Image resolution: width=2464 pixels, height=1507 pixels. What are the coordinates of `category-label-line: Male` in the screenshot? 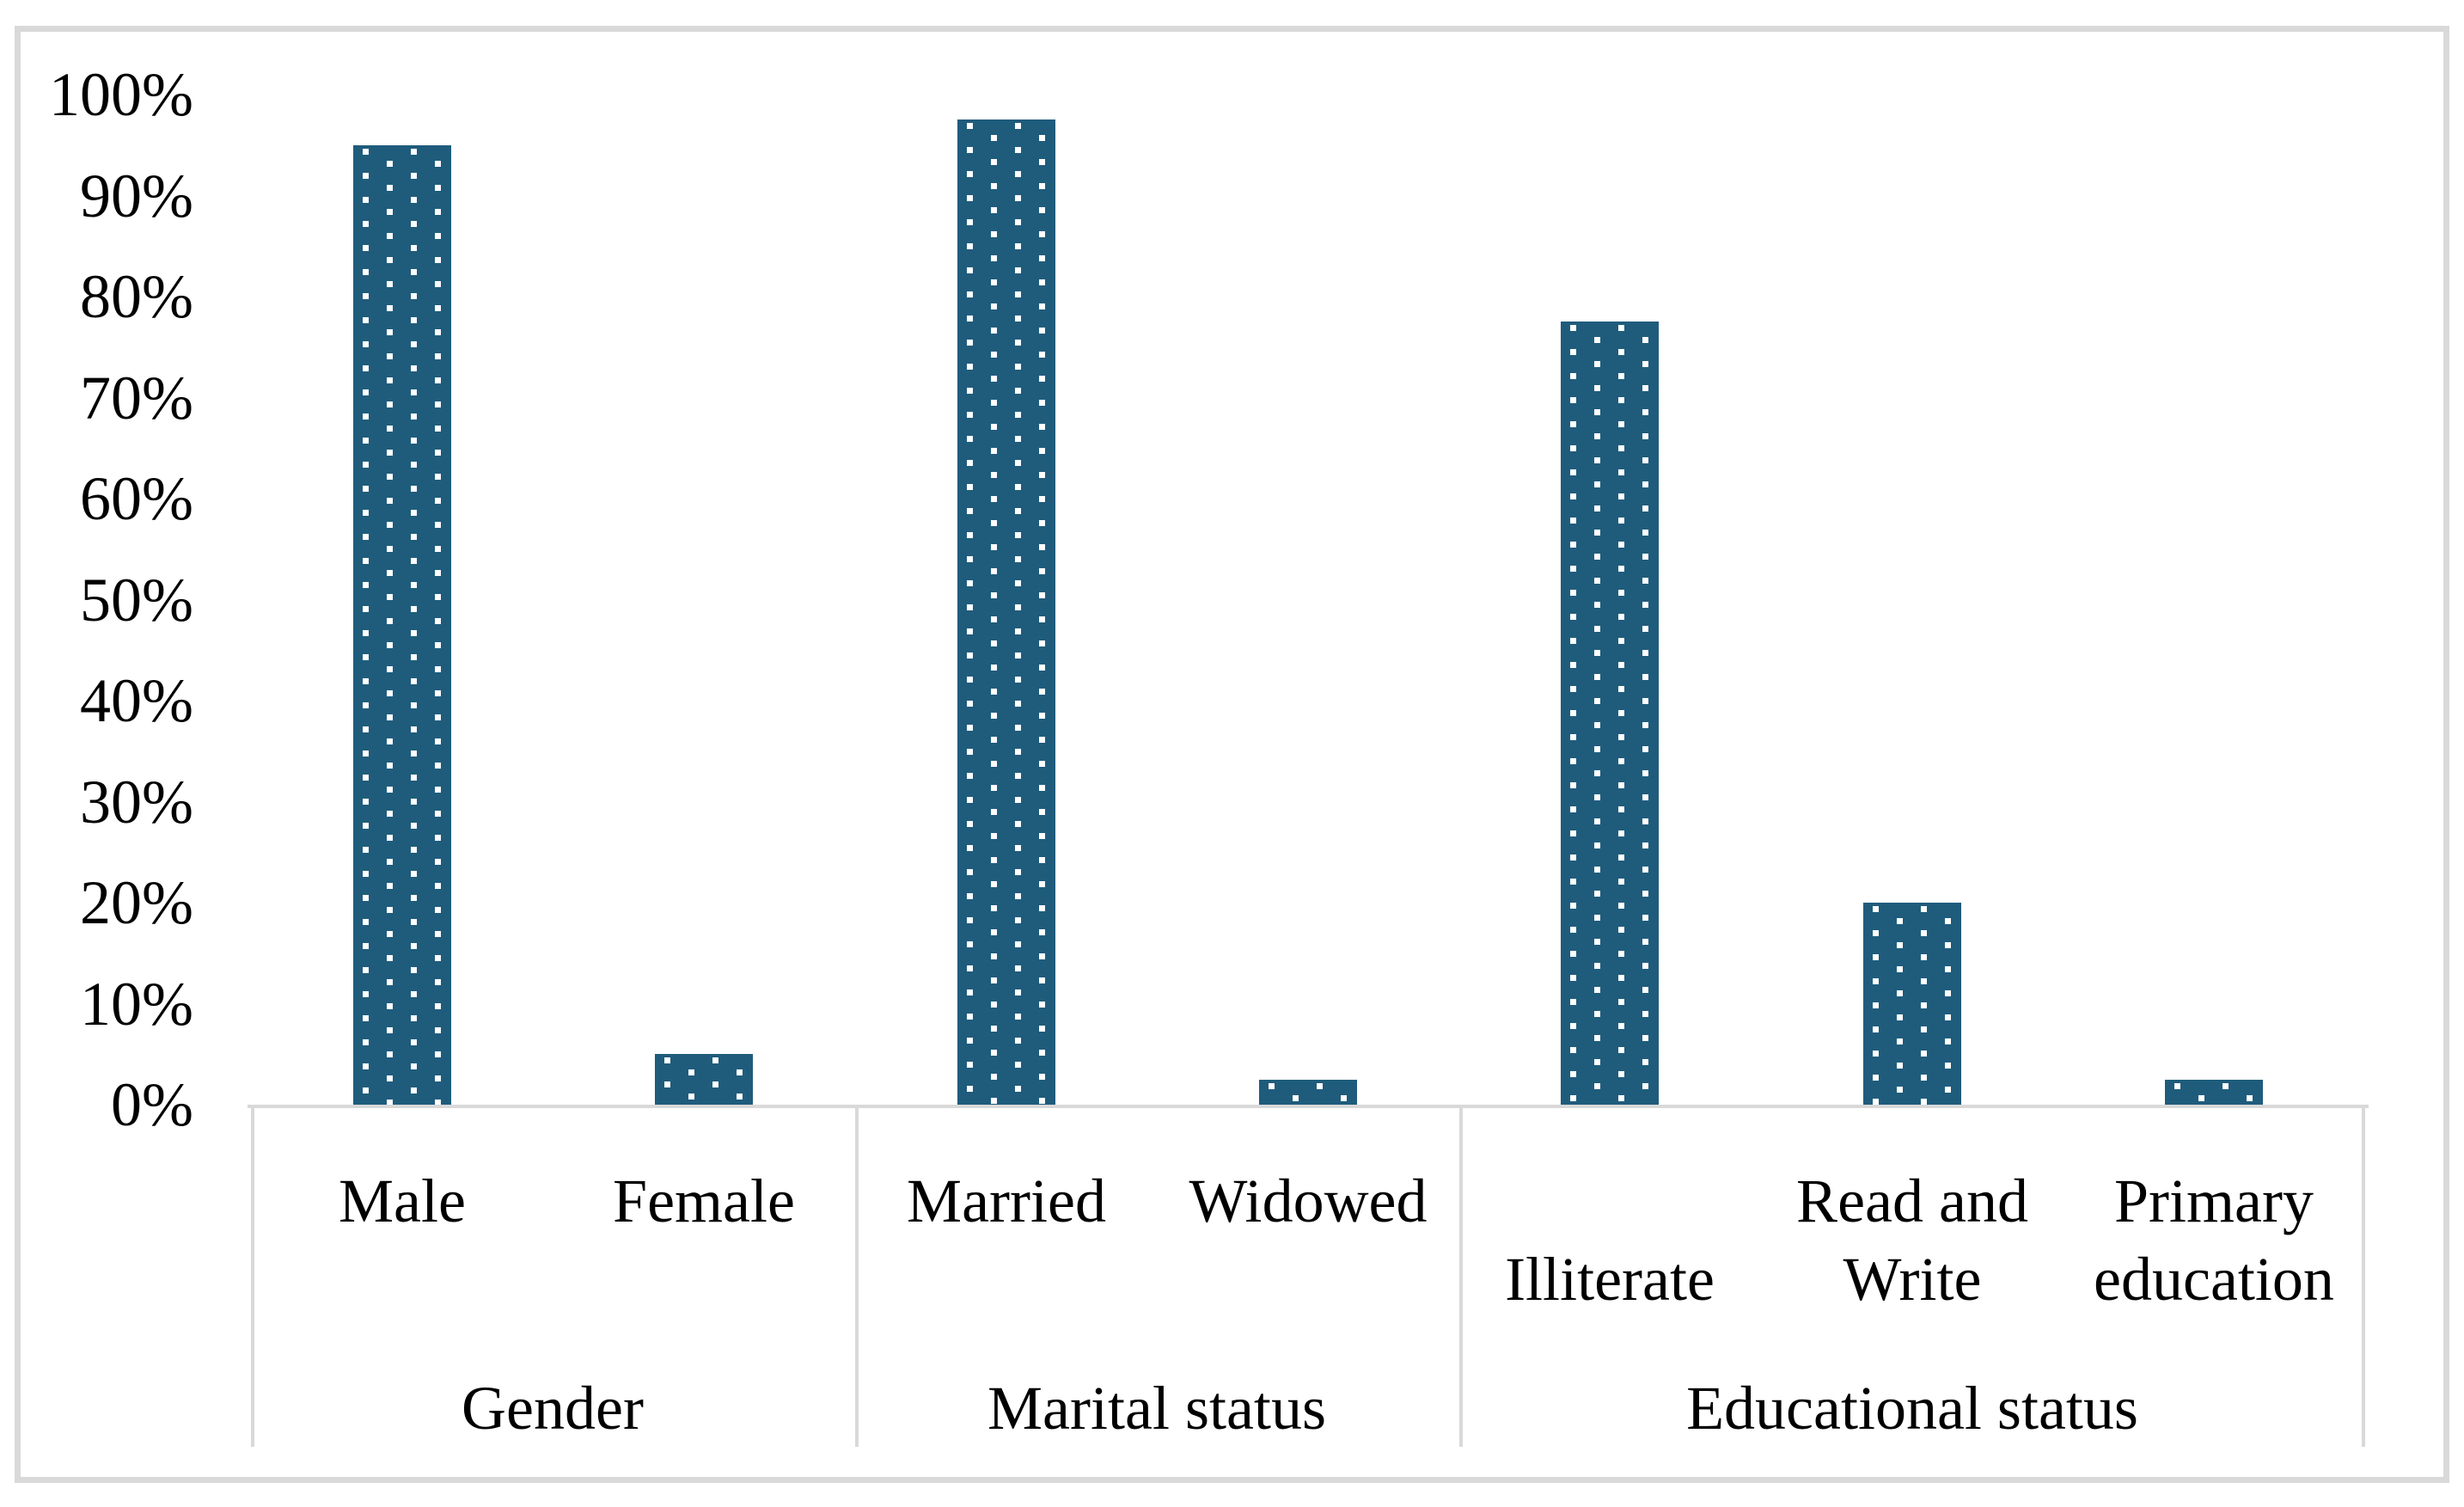 It's located at (402, 1201).